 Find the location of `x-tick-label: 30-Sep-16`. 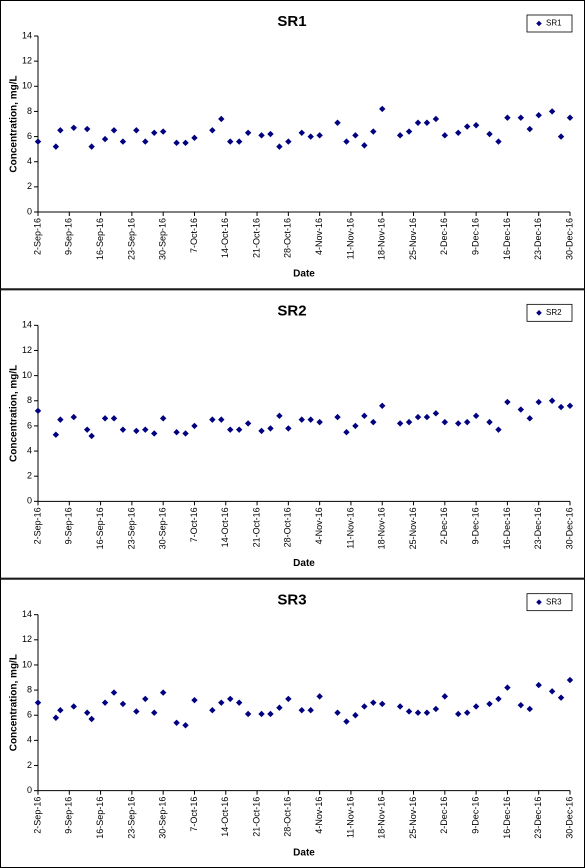

x-tick-label: 30-Sep-16 is located at coordinates (163, 239).